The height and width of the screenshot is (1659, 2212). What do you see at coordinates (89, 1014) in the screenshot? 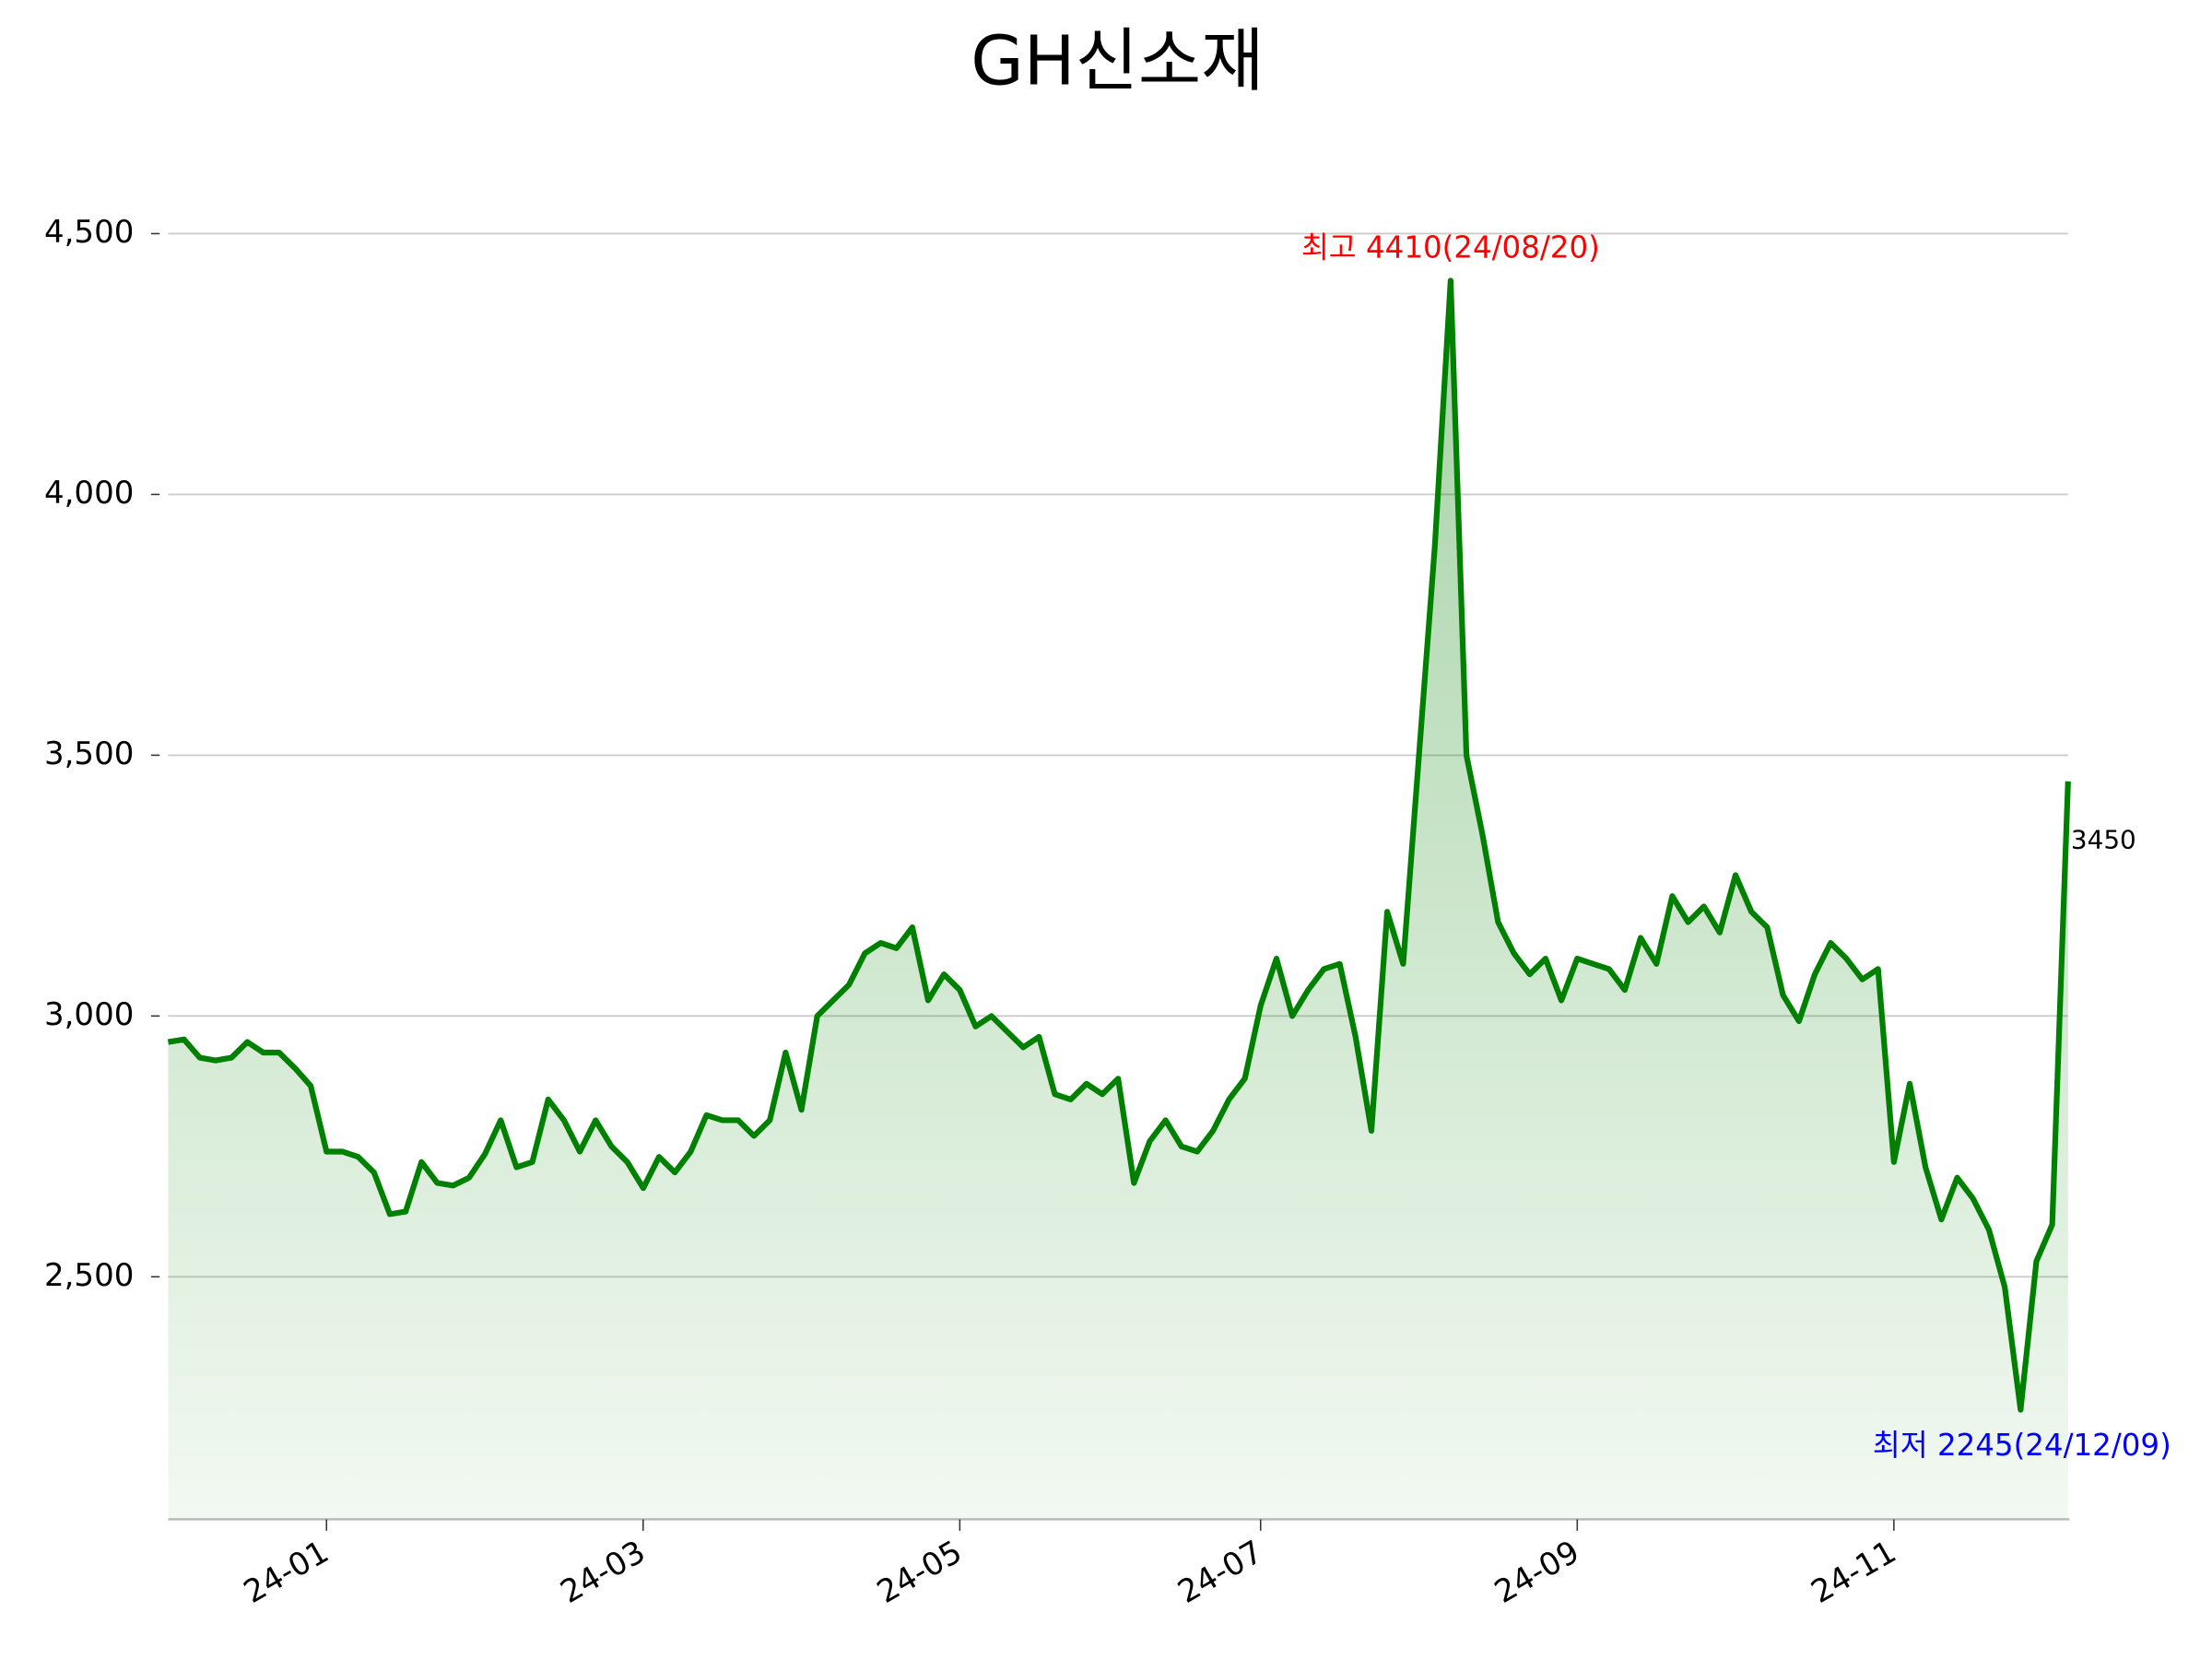
I see `y-tick-label: 3,000` at bounding box center [89, 1014].